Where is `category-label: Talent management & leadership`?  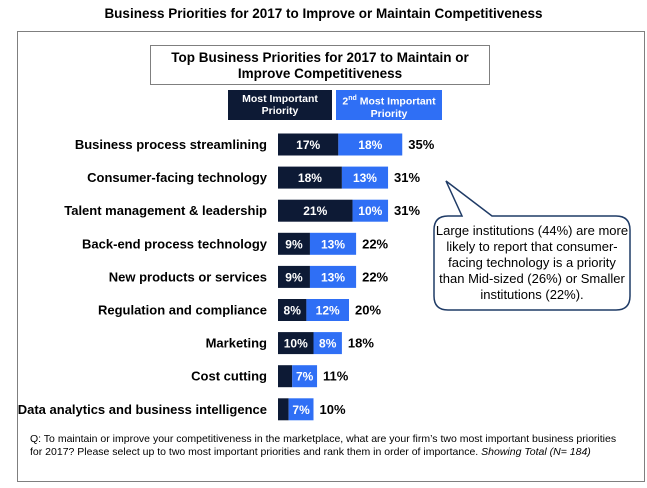
category-label: Talent management & leadership is located at coordinates (165, 210).